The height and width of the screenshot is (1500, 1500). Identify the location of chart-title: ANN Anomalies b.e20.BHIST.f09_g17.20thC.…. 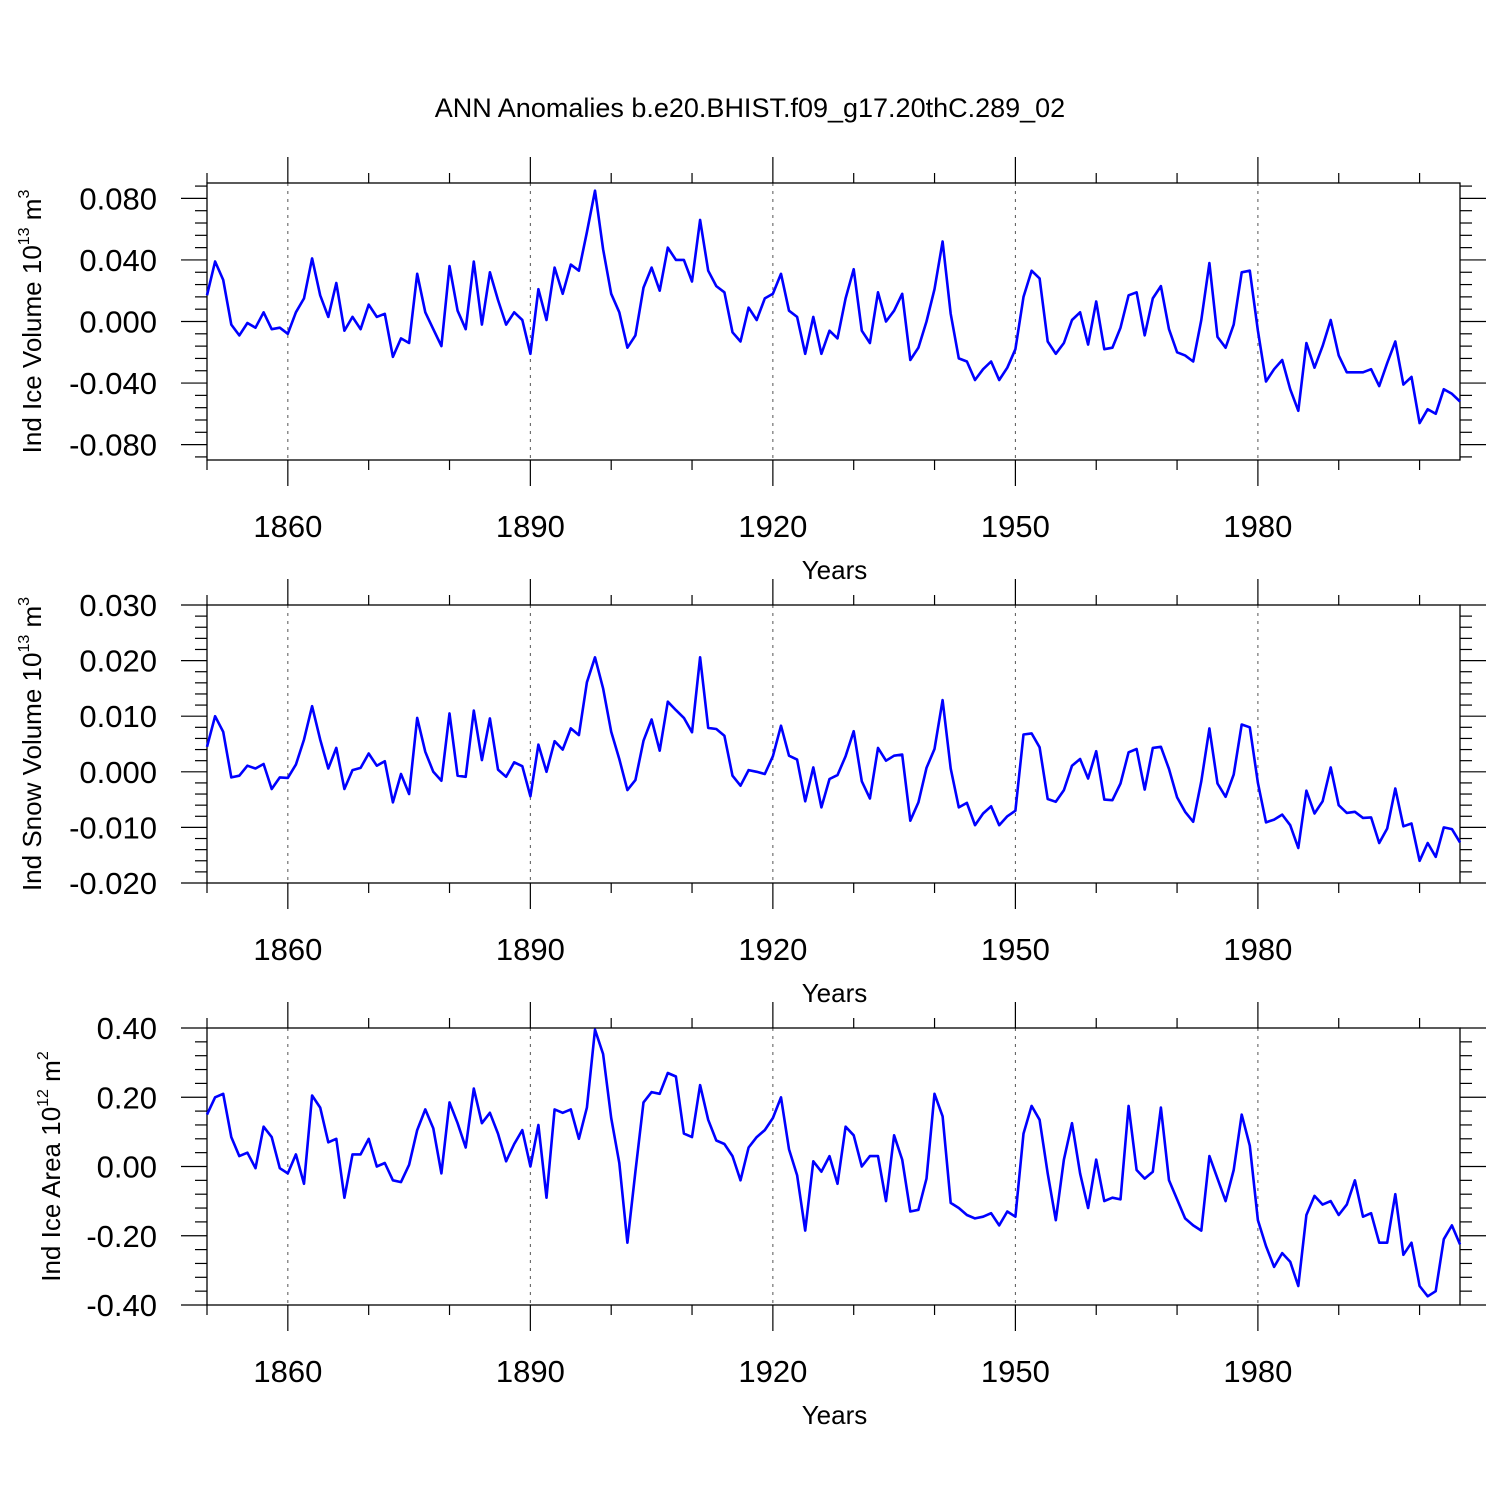
(750, 108).